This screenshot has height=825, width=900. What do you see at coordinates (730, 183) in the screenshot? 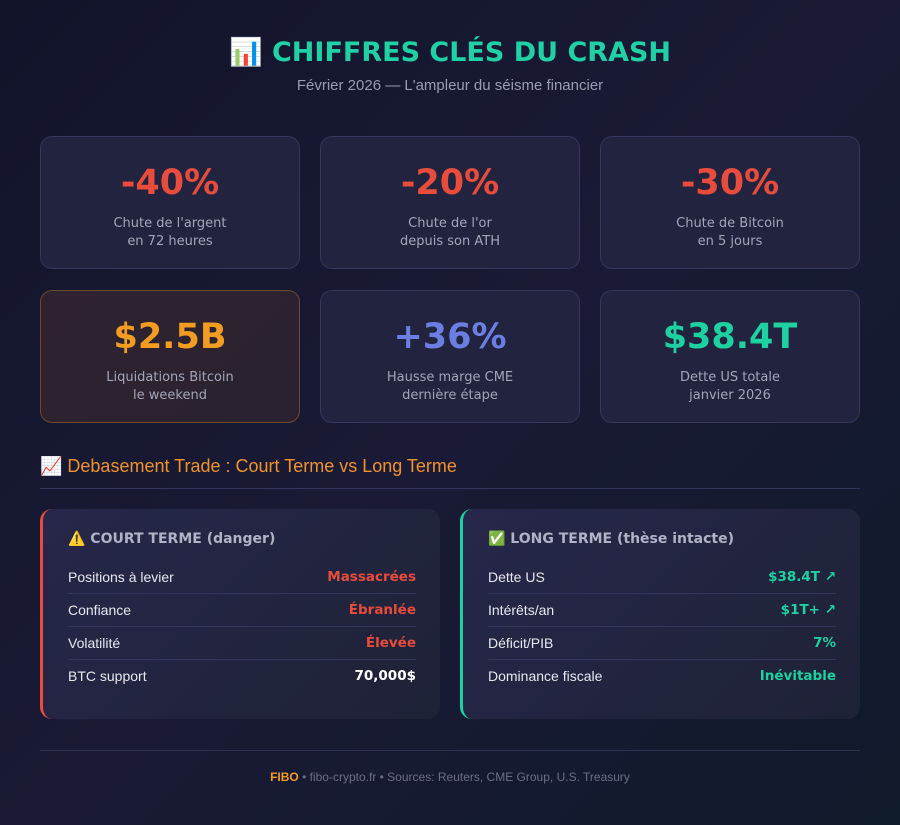
I see `stat-value: -30%` at bounding box center [730, 183].